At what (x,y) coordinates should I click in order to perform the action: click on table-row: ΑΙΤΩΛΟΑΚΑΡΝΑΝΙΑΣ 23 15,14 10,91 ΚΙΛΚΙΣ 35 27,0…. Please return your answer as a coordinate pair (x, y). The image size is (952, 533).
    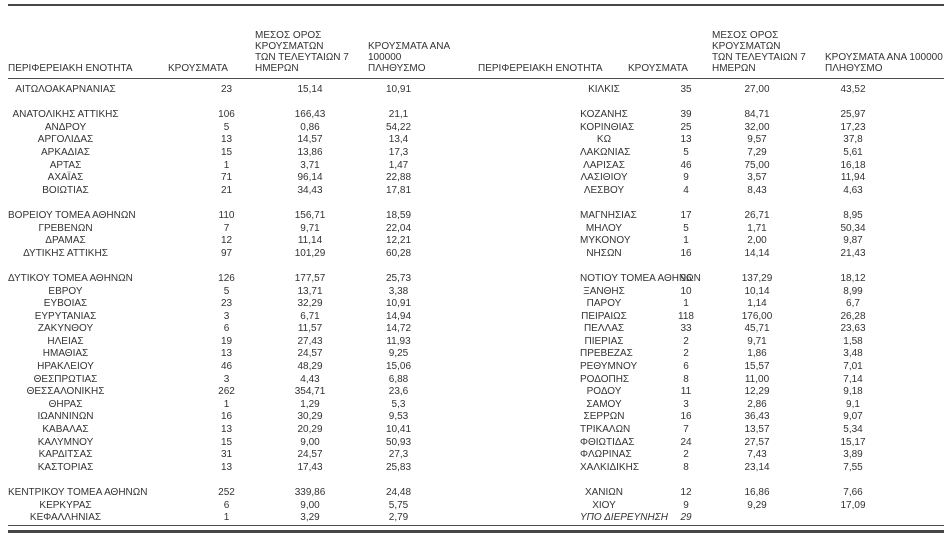
    Looking at the image, I should click on (476, 88).